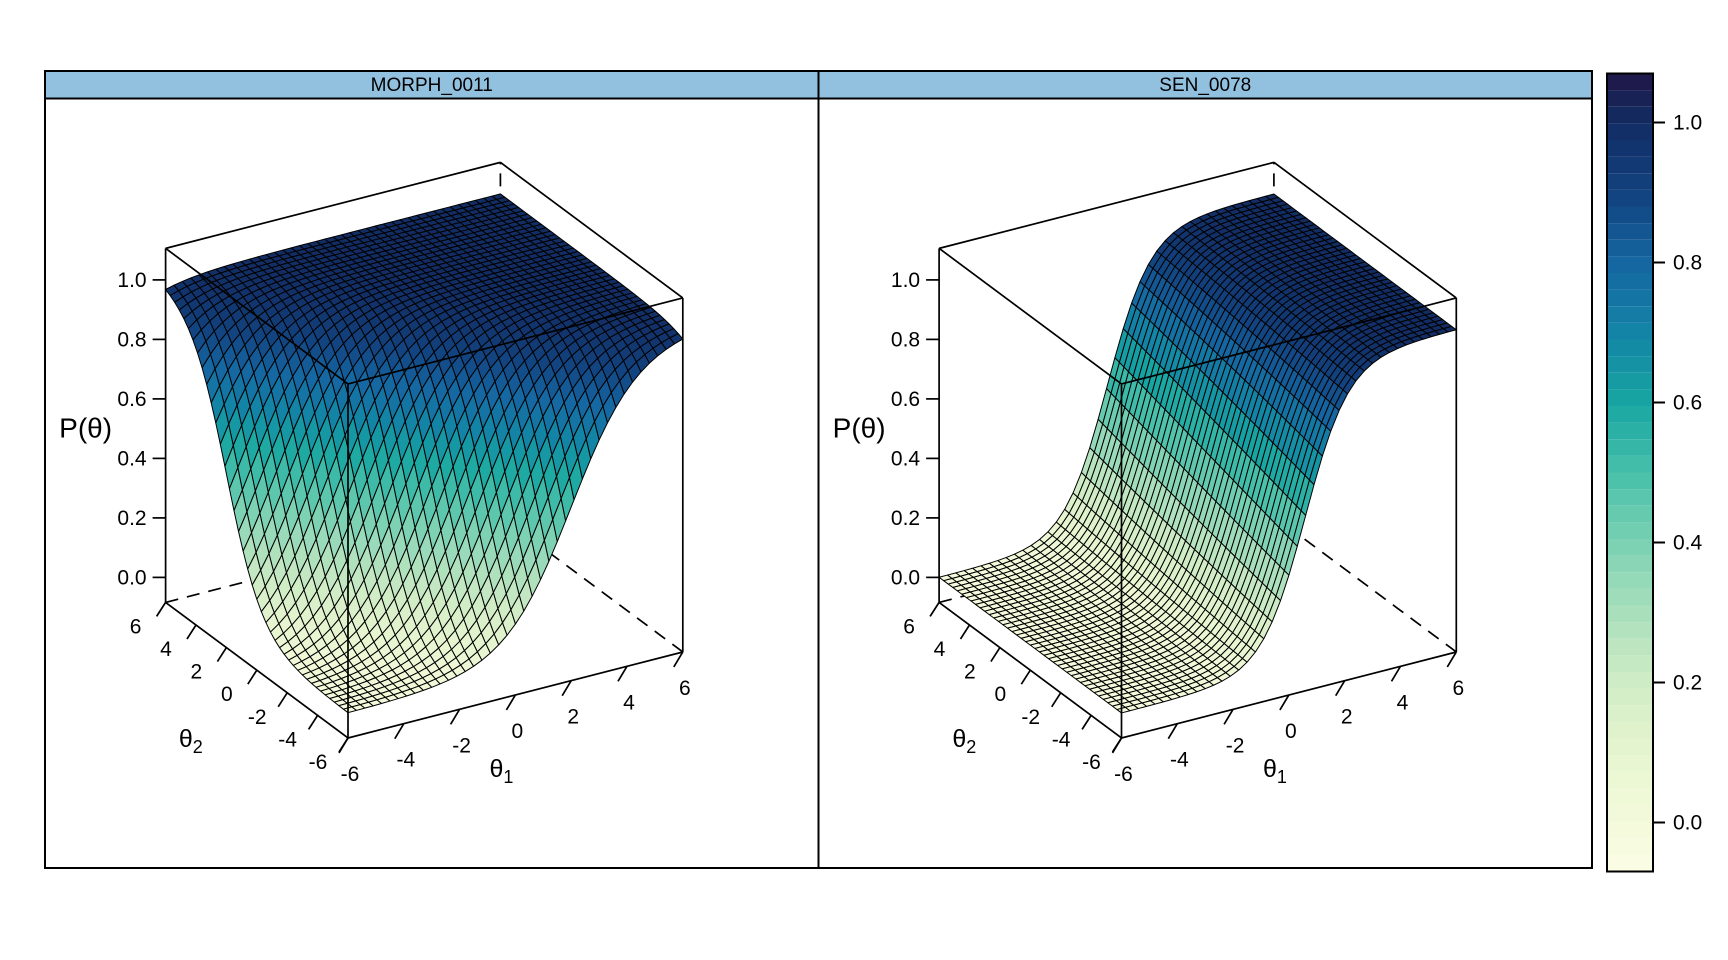  What do you see at coordinates (1291, 731) in the screenshot?
I see `x-tick-label: 0` at bounding box center [1291, 731].